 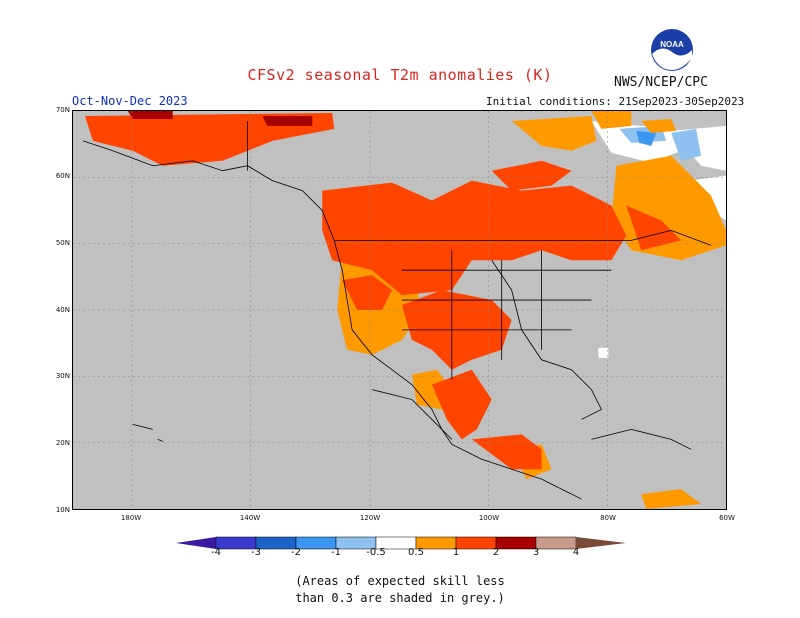 What do you see at coordinates (416, 552) in the screenshot?
I see `colorbar-tick: 0.5` at bounding box center [416, 552].